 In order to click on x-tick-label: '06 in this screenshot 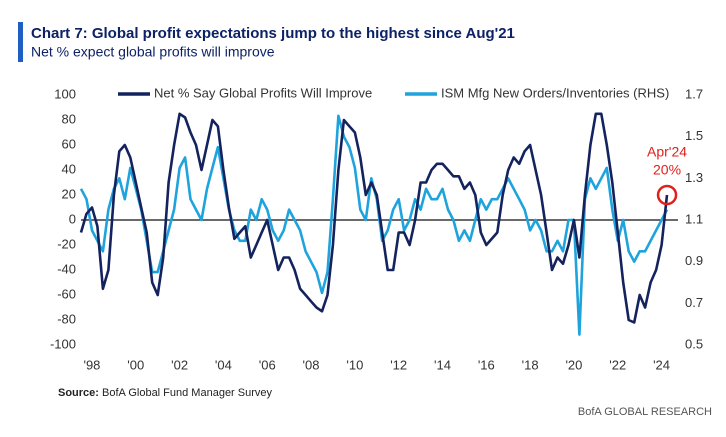, I will do `click(267, 364)`.